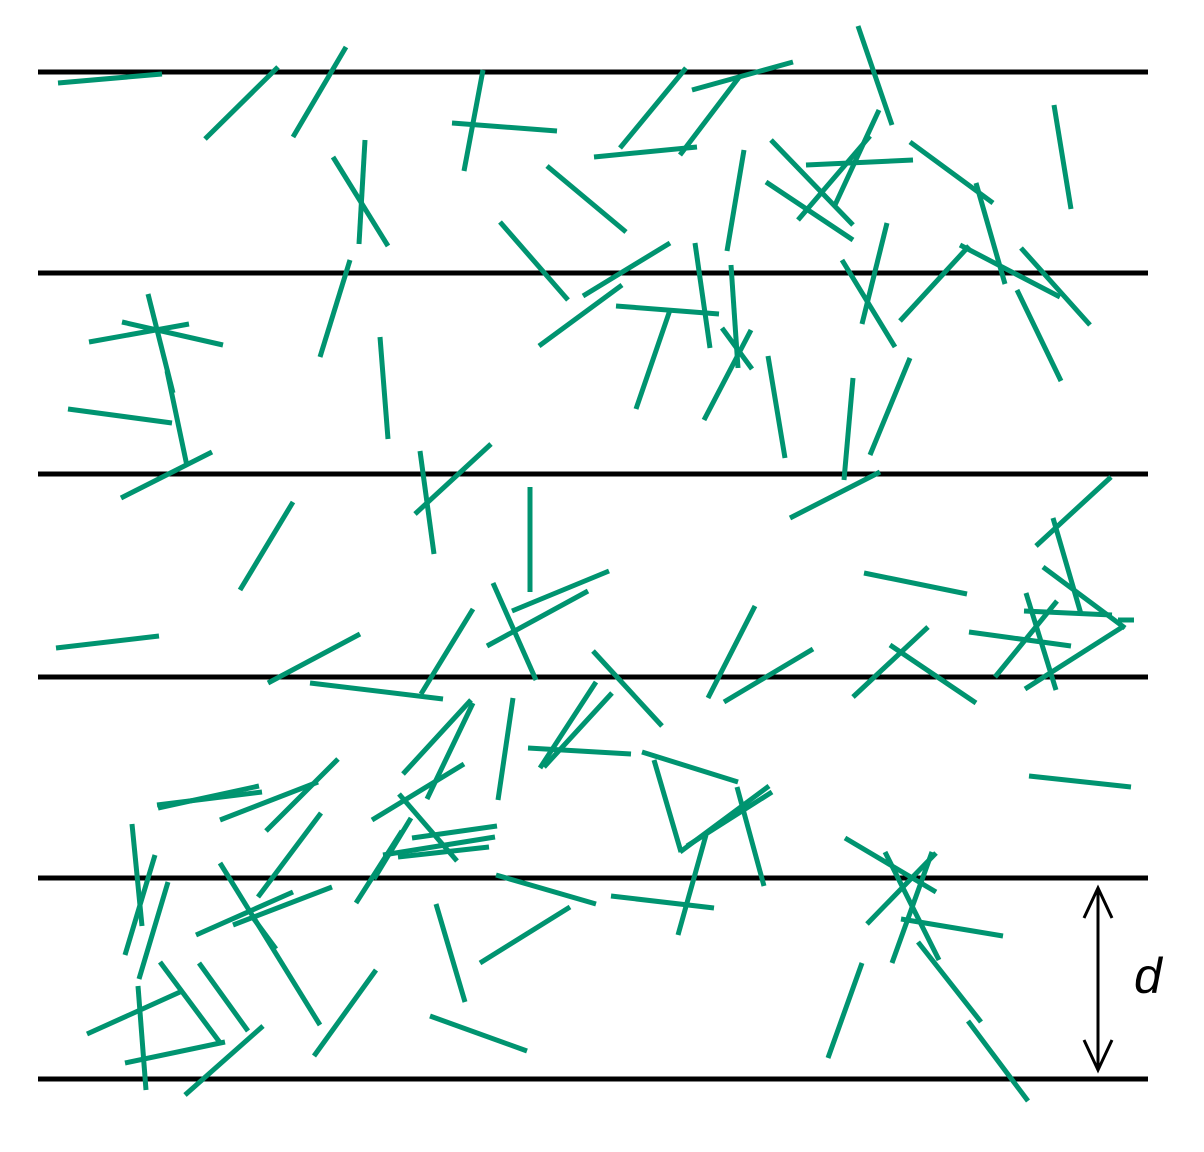 This screenshot has width=1204, height=1152. I want to click on spacing-label: d, so click(1149, 976).